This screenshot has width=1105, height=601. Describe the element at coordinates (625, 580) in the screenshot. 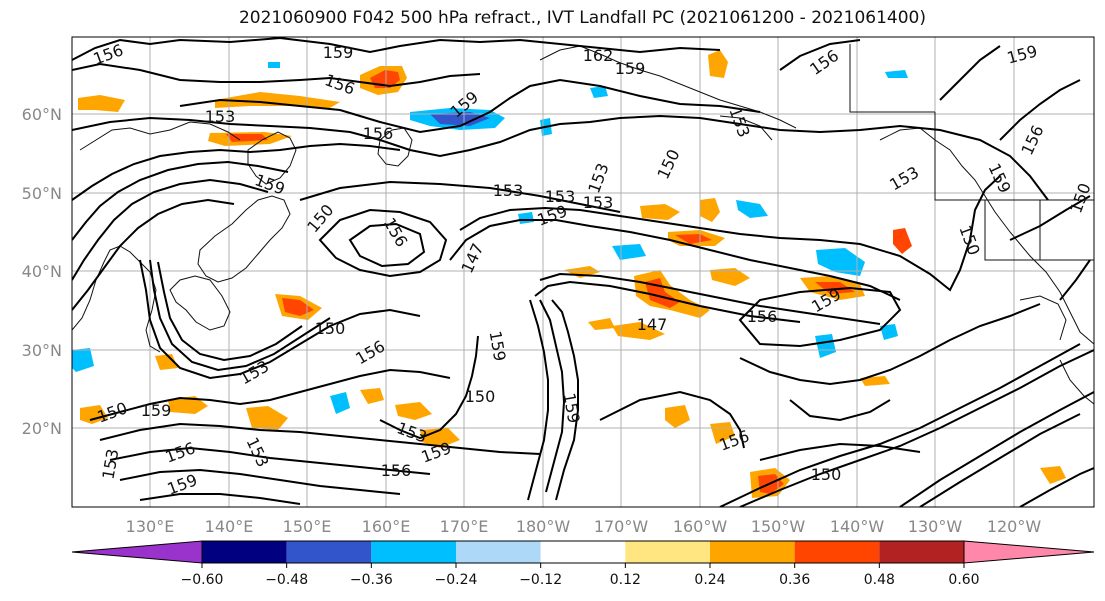

I see `colorbar-tick-label: 0.12` at that location.